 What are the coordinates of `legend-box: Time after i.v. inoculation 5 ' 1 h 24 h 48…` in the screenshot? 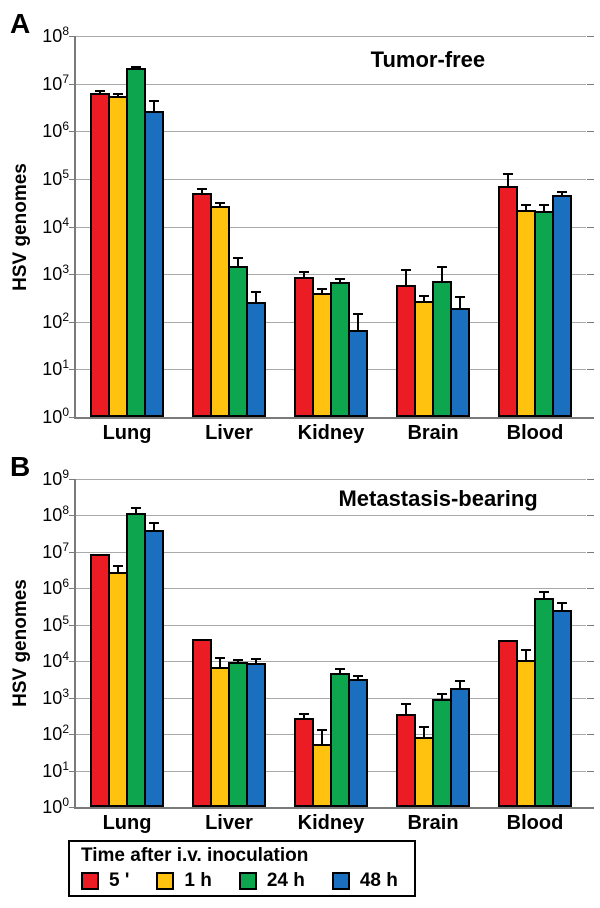 It's located at (242, 868).